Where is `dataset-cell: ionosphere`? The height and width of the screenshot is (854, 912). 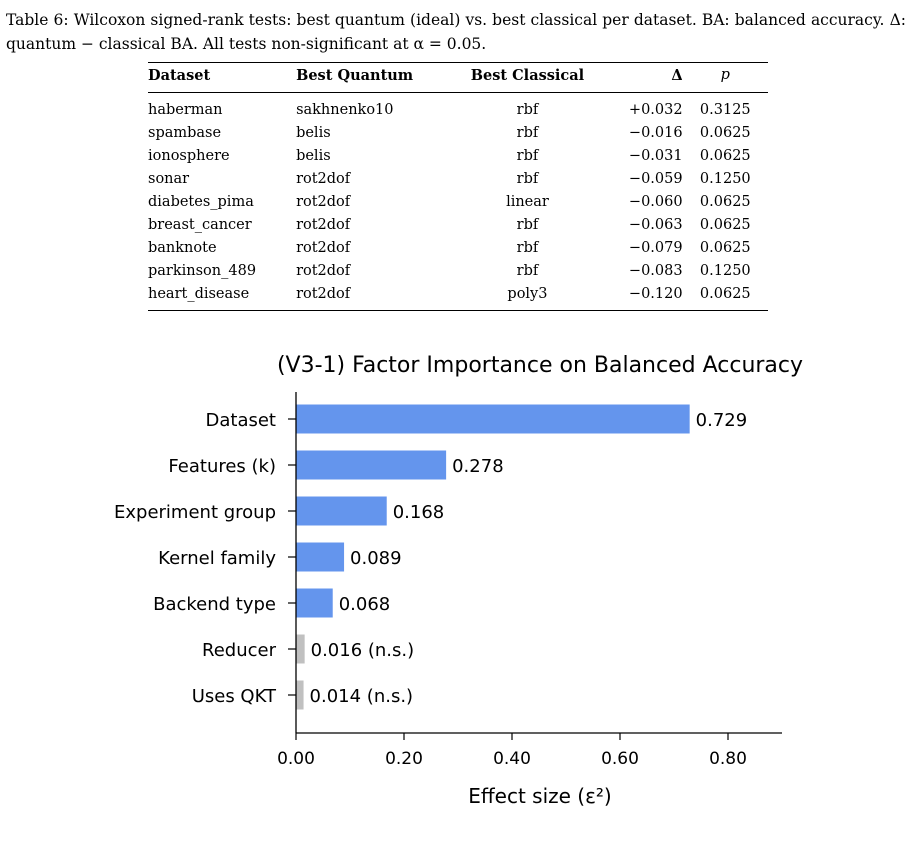
dataset-cell: ionosphere is located at coordinates (189, 156).